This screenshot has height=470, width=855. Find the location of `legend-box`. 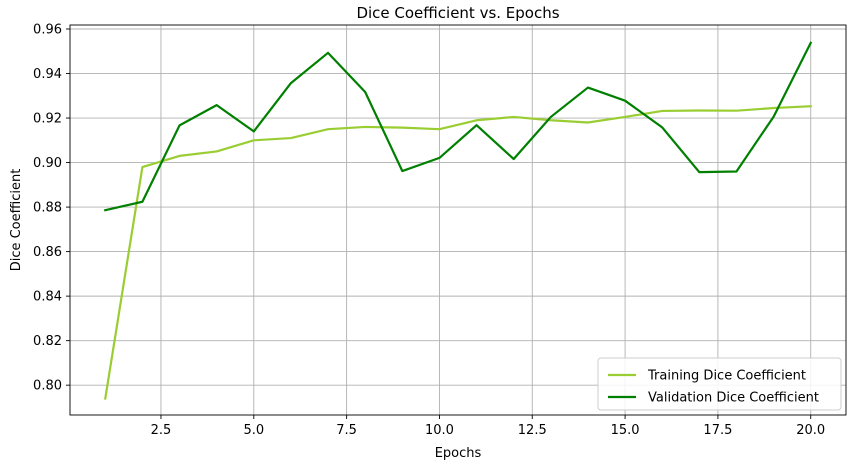

legend-box is located at coordinates (719, 384).